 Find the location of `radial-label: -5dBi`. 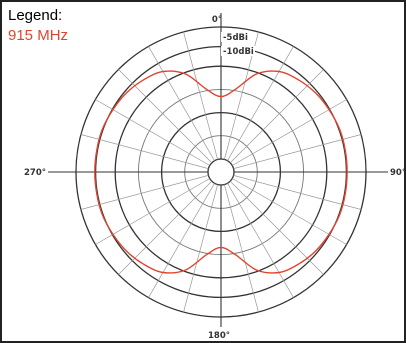

radial-label: -5dBi is located at coordinates (235, 38).